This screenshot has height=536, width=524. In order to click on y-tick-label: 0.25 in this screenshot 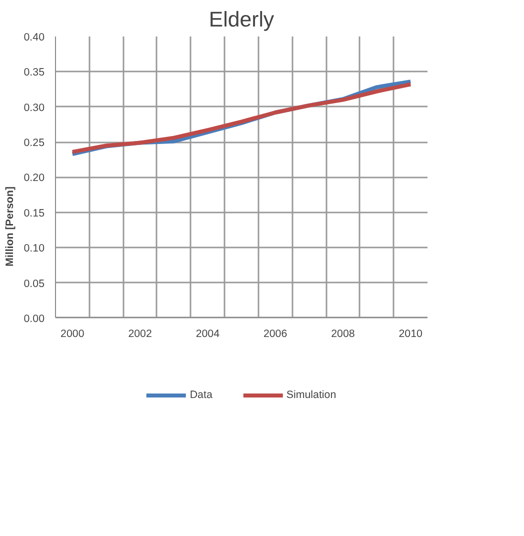, I will do `click(34, 143)`.